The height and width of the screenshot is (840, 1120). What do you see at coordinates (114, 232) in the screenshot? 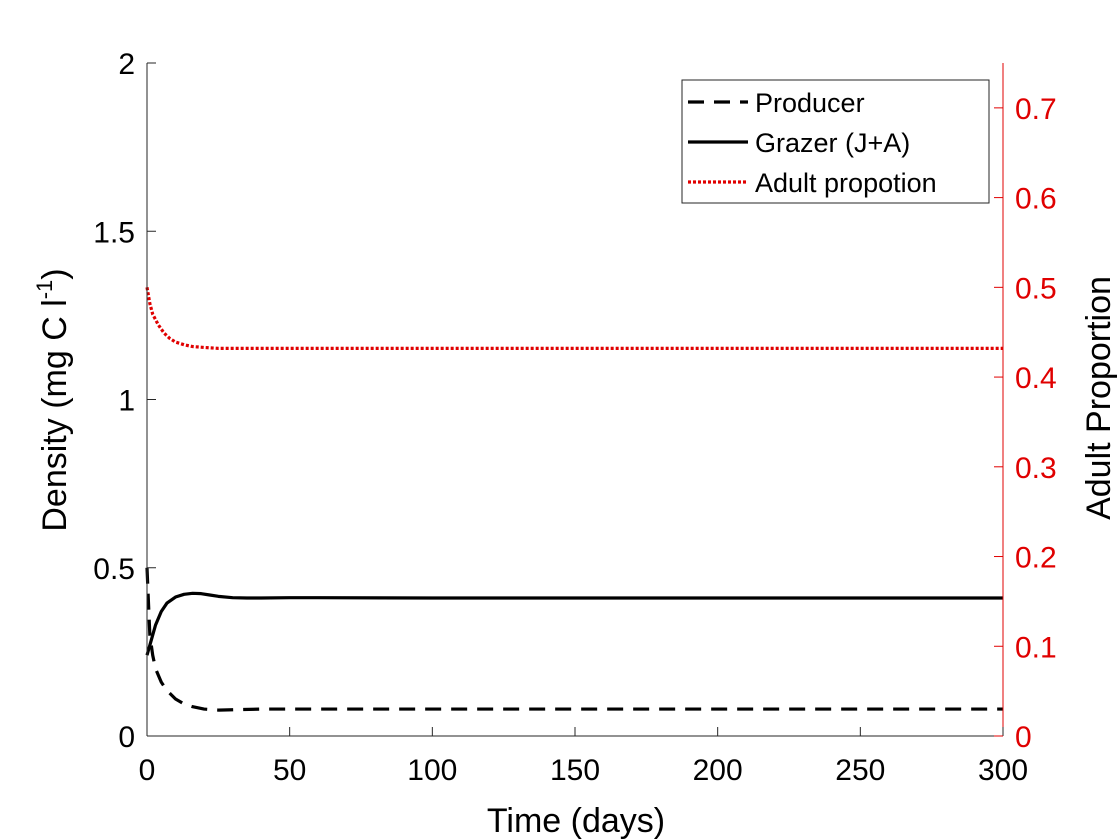
I see `y-tick-label: 1.5` at bounding box center [114, 232].